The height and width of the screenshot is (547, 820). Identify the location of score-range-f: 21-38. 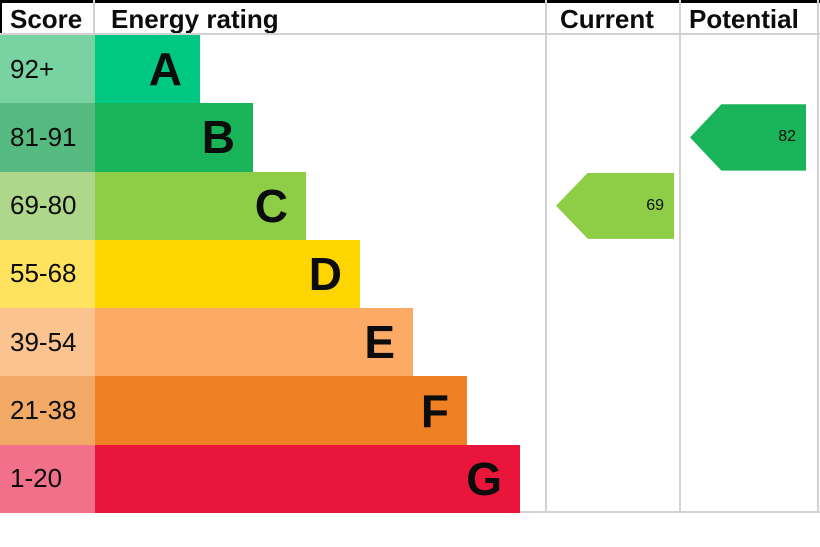
(47, 410).